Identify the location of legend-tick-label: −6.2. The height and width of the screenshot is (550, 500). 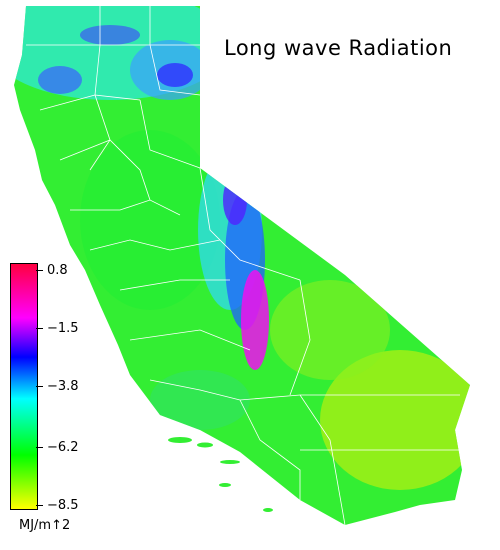
(63, 447).